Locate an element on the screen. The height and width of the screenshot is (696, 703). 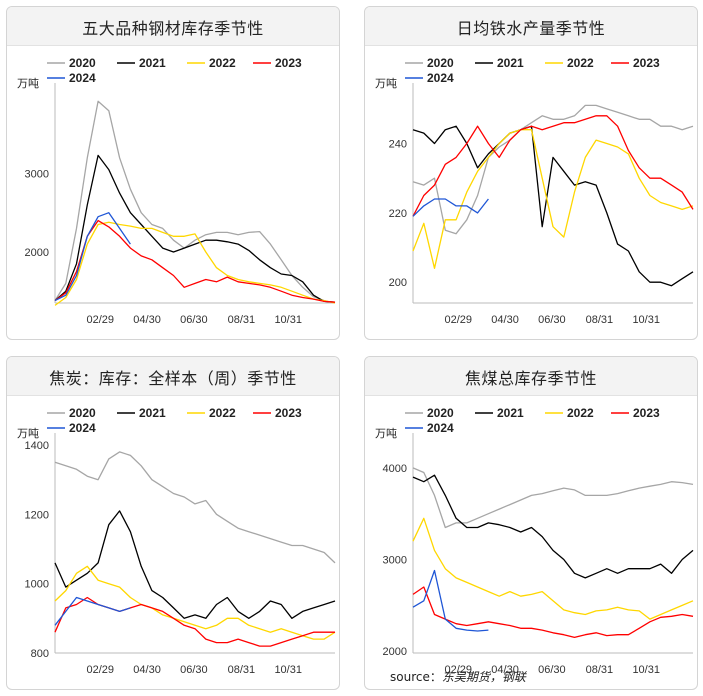
y-tick-label: 240 is located at coordinates (398, 145).